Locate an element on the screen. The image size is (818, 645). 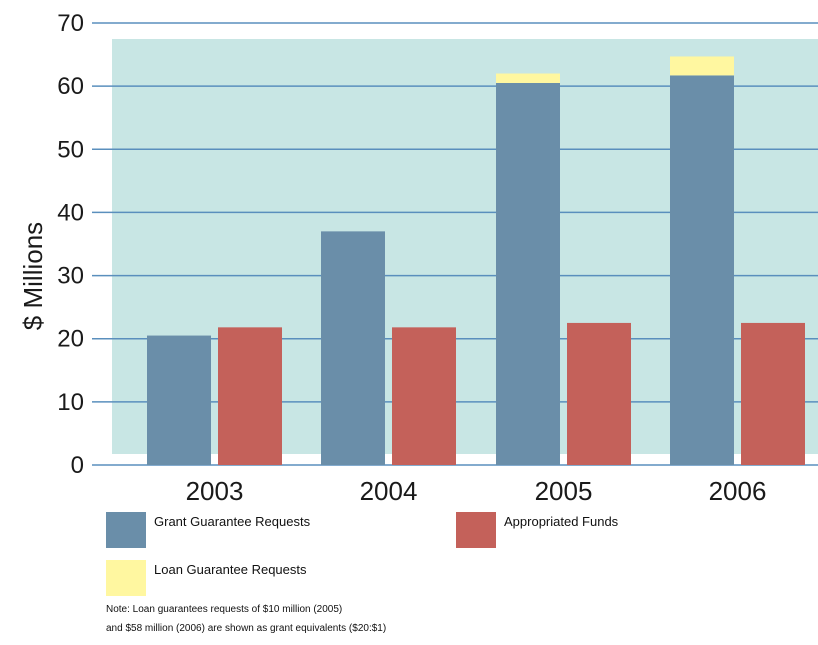
y-tick-label: 30 is located at coordinates (70, 276).